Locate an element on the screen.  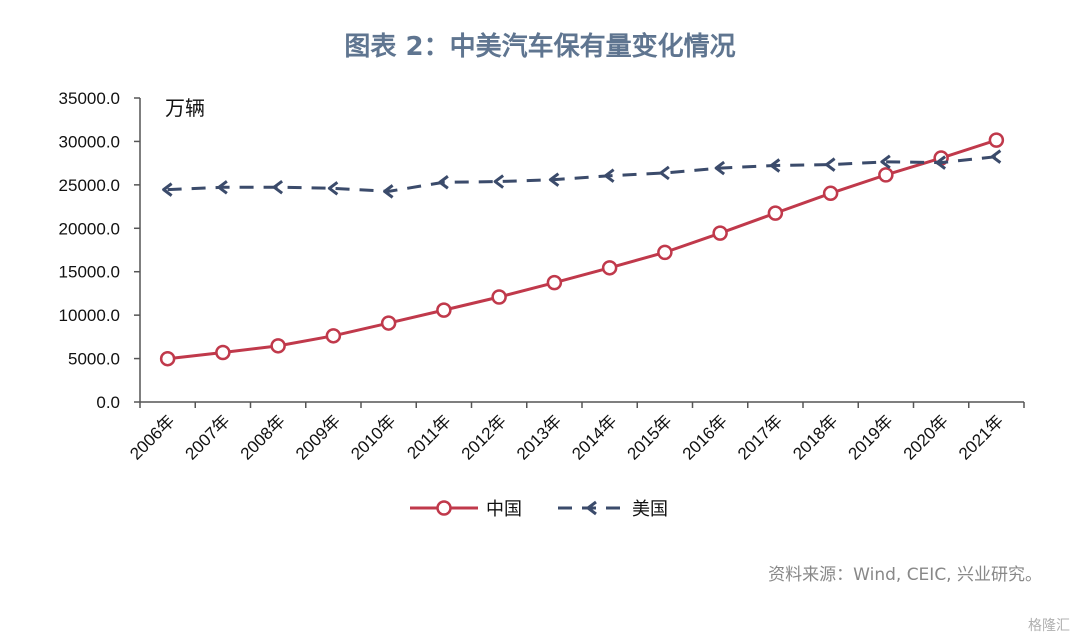
x-tick-label: 2020年 is located at coordinates (926, 437).